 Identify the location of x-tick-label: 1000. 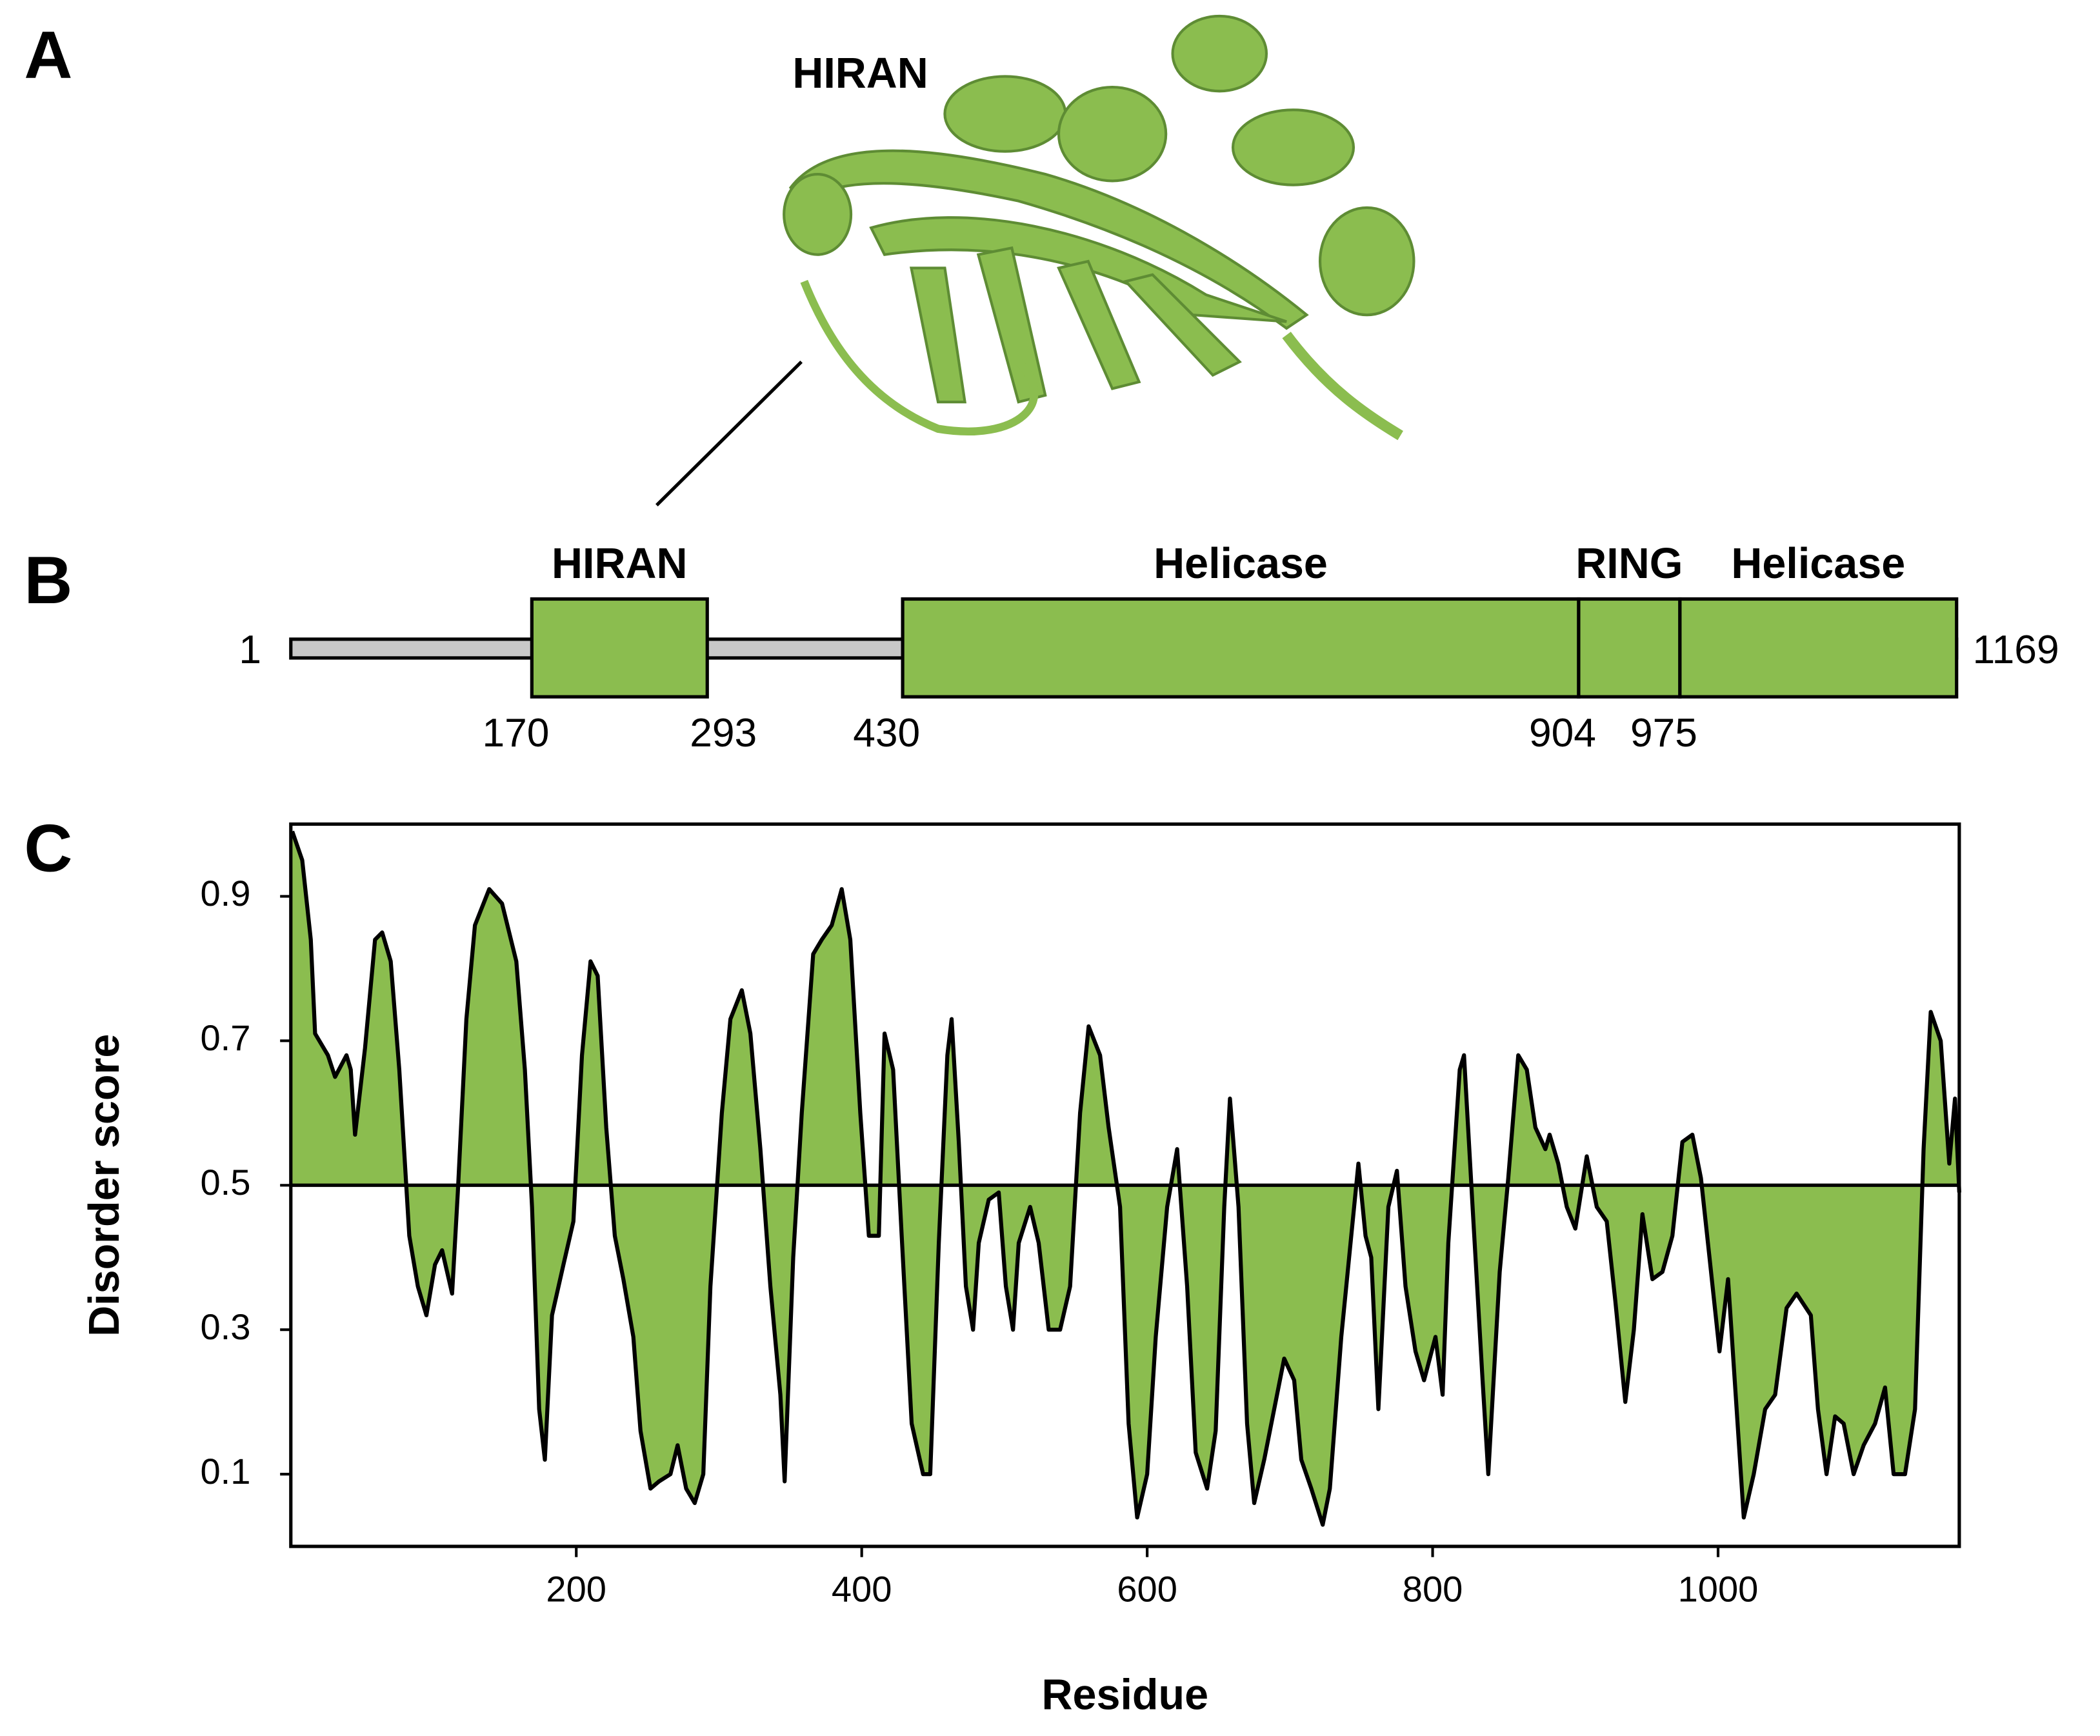
(1718, 1589).